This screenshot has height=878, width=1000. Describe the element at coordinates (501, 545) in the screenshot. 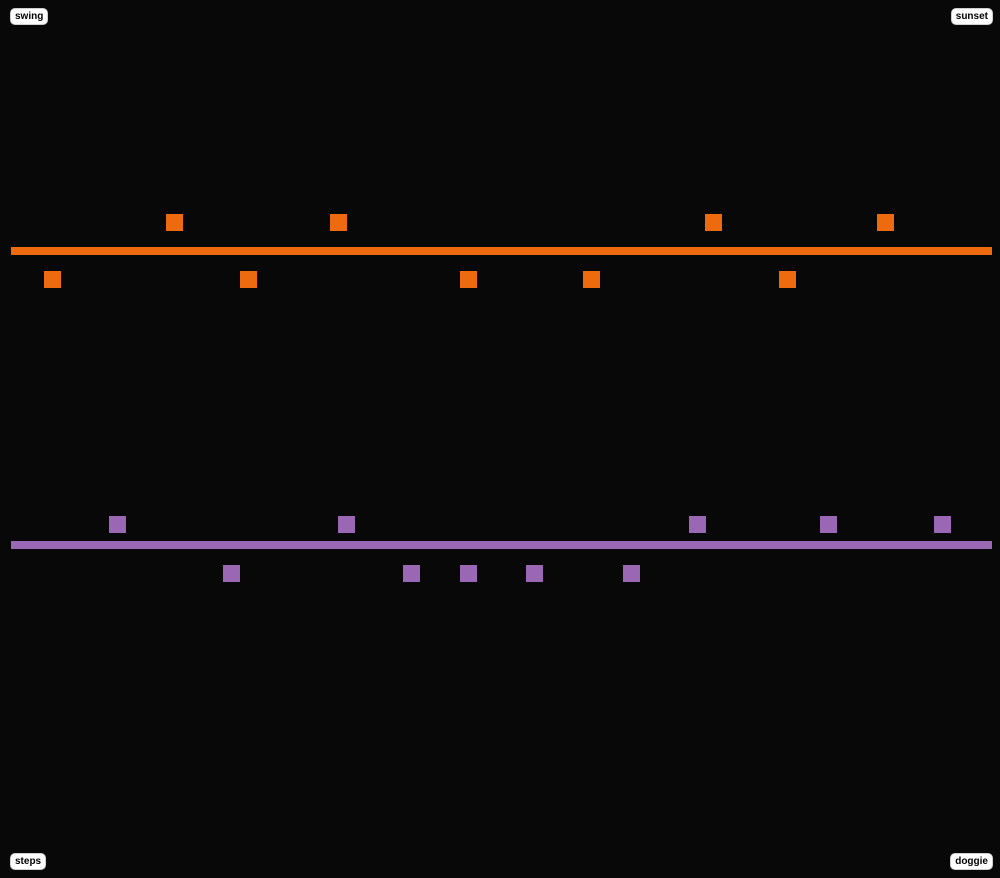

I see `purple-track` at that location.